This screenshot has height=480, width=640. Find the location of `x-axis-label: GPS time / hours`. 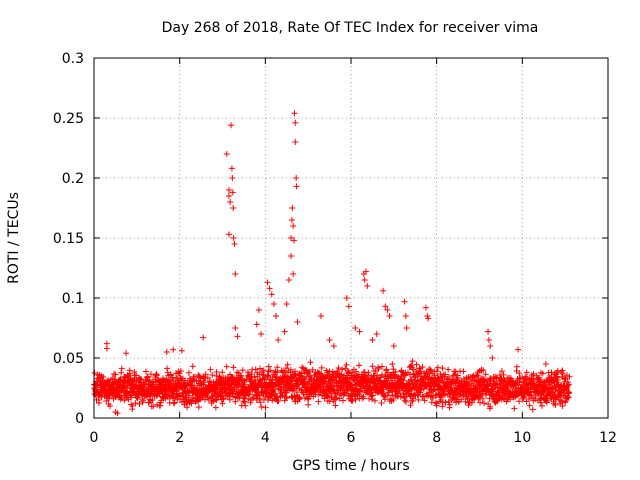

x-axis-label: GPS time / hours is located at coordinates (350, 466).